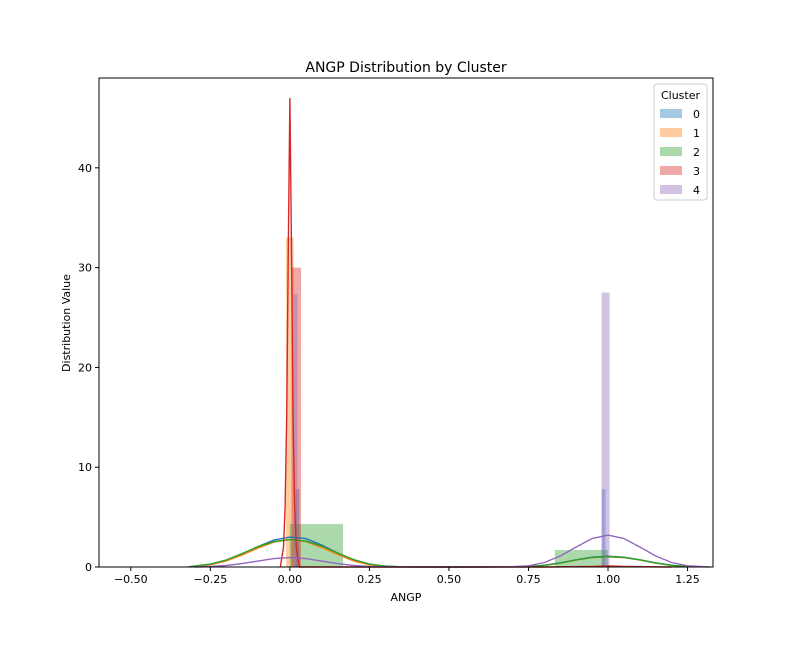  I want to click on x-tick-label: 0.75, so click(528, 579).